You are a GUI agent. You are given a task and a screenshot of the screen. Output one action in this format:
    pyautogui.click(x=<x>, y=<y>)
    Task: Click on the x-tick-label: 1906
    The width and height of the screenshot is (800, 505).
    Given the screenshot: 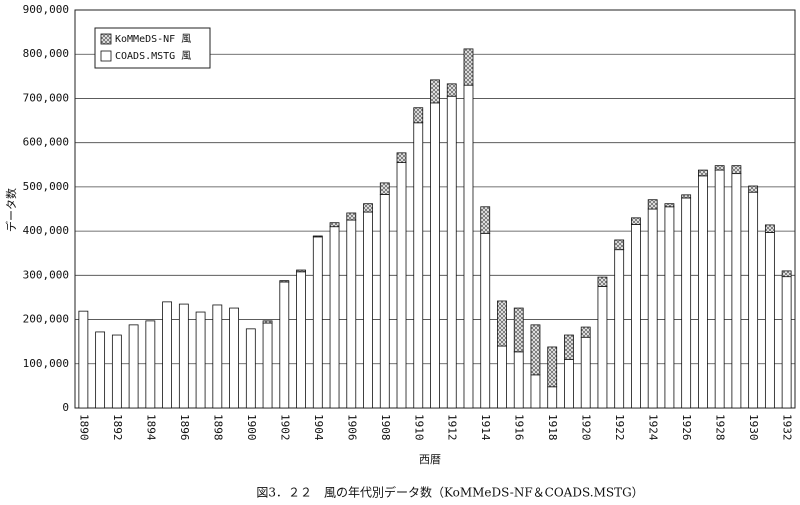 What is the action you would take?
    pyautogui.click(x=351, y=427)
    